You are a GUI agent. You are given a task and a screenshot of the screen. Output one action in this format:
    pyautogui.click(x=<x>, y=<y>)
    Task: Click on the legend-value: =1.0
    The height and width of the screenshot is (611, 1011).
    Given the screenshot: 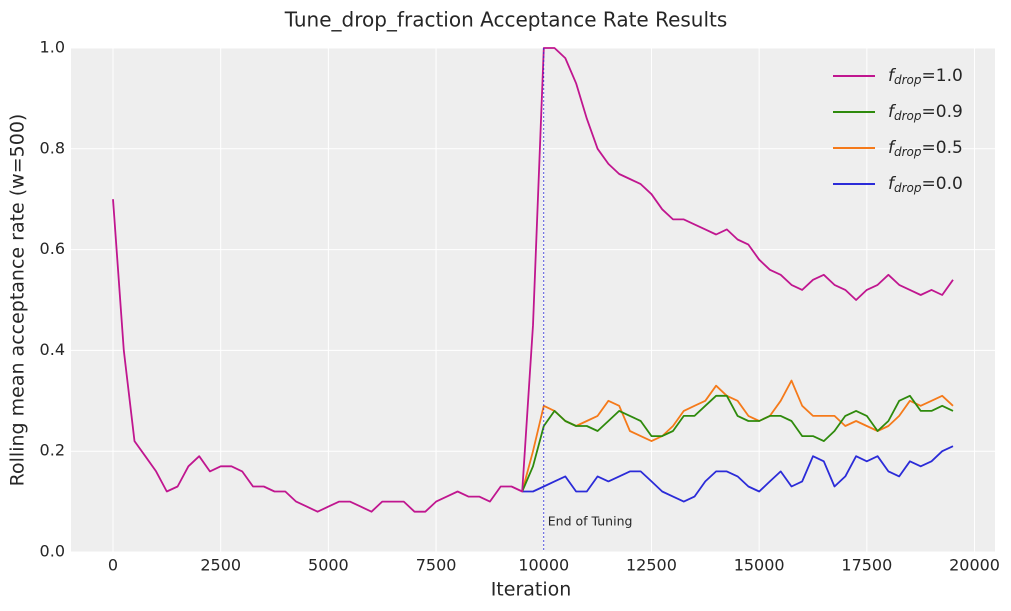 What is the action you would take?
    pyautogui.click(x=942, y=76)
    